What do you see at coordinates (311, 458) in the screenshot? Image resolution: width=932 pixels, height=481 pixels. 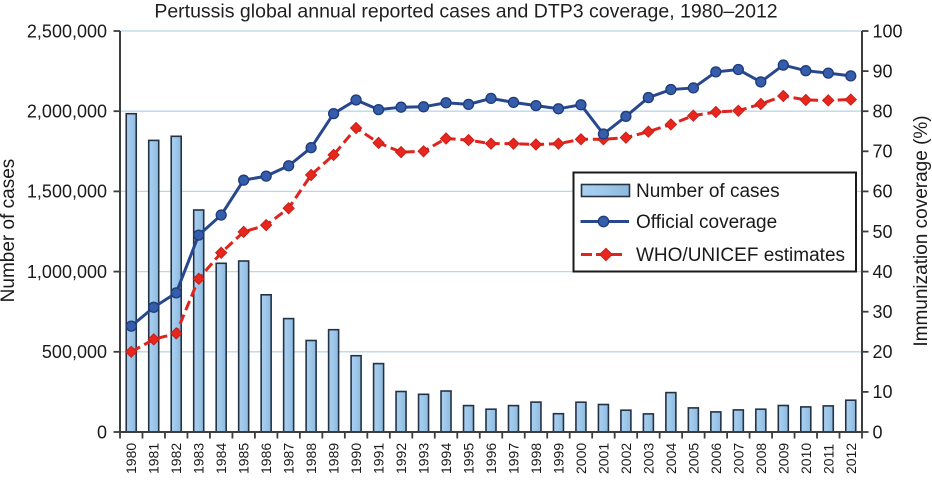 I see `svg-text: 1988` at bounding box center [311, 458].